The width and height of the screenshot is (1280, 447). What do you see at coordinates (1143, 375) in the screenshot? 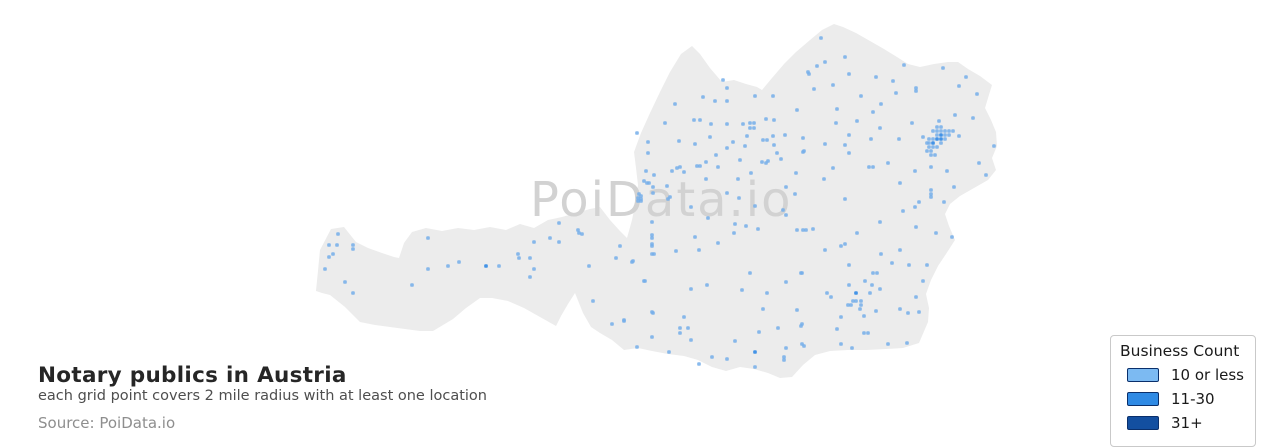
I see `legend-swatch-icon` at bounding box center [1143, 375].